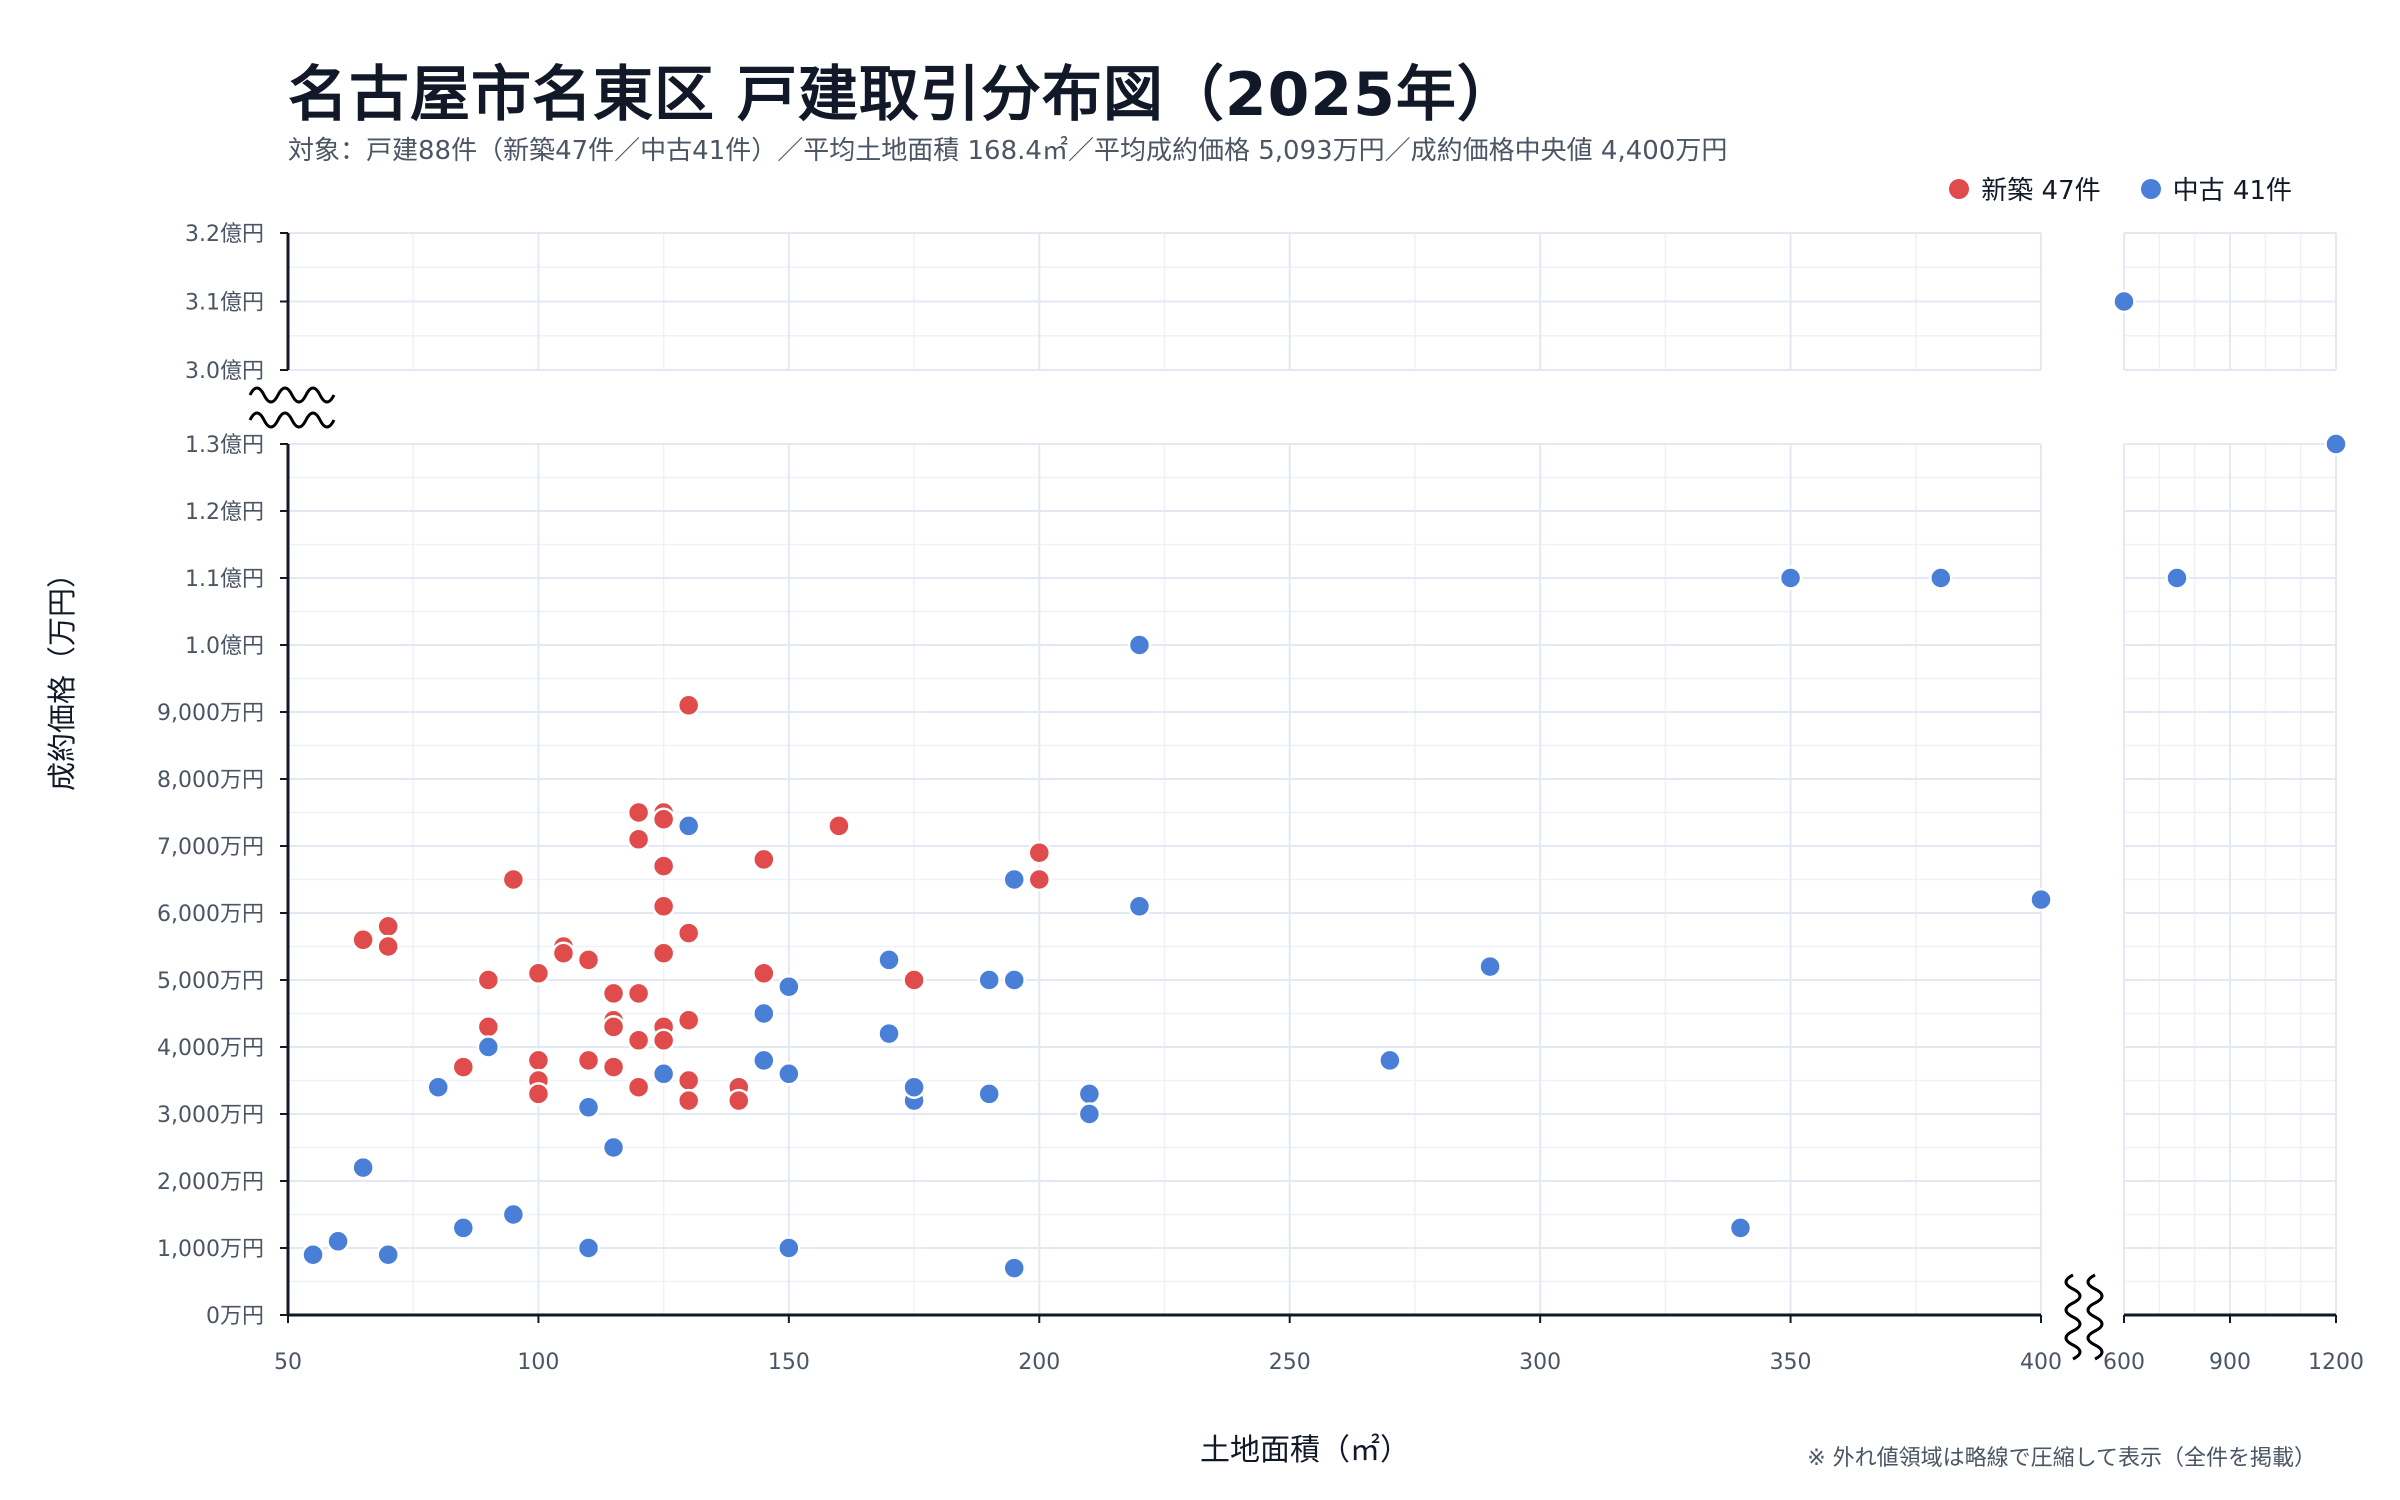  Describe the element at coordinates (210, 914) in the screenshot. I see `y-tick-label: 6,000万円` at that location.